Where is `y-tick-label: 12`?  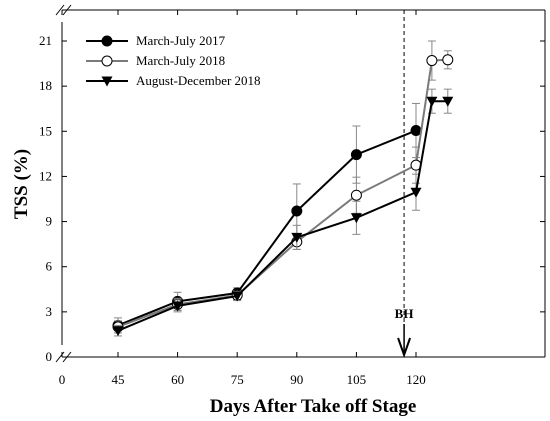 y-tick-label: 12 is located at coordinates (45, 175).